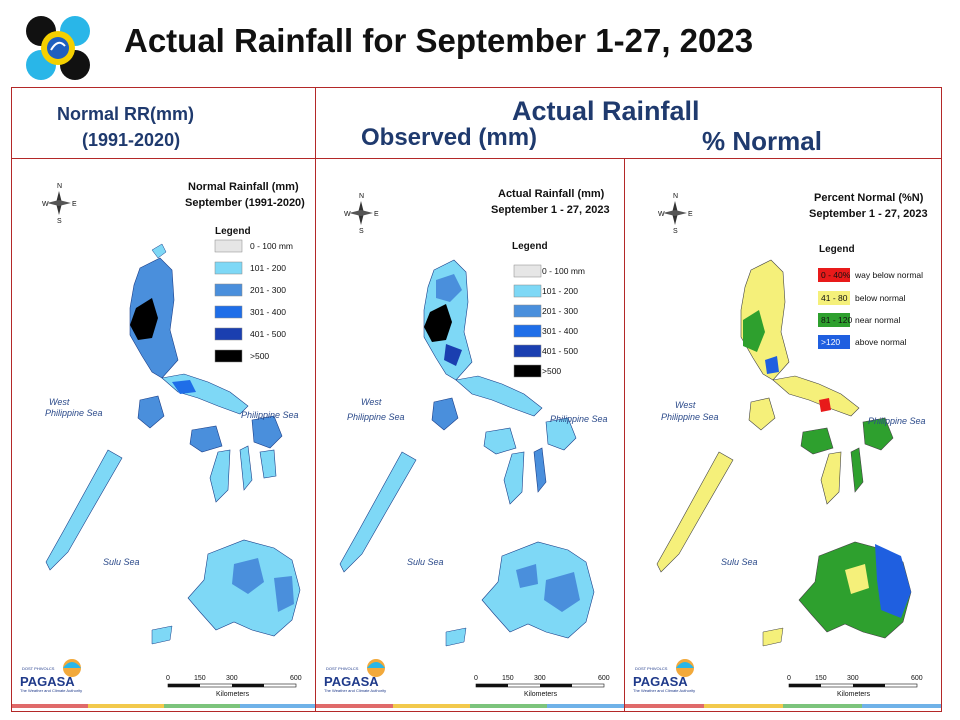 The height and width of the screenshot is (720, 960). Describe the element at coordinates (243, 187) in the screenshot. I see `map-title-1: Normal Rainfall (mm)` at that location.